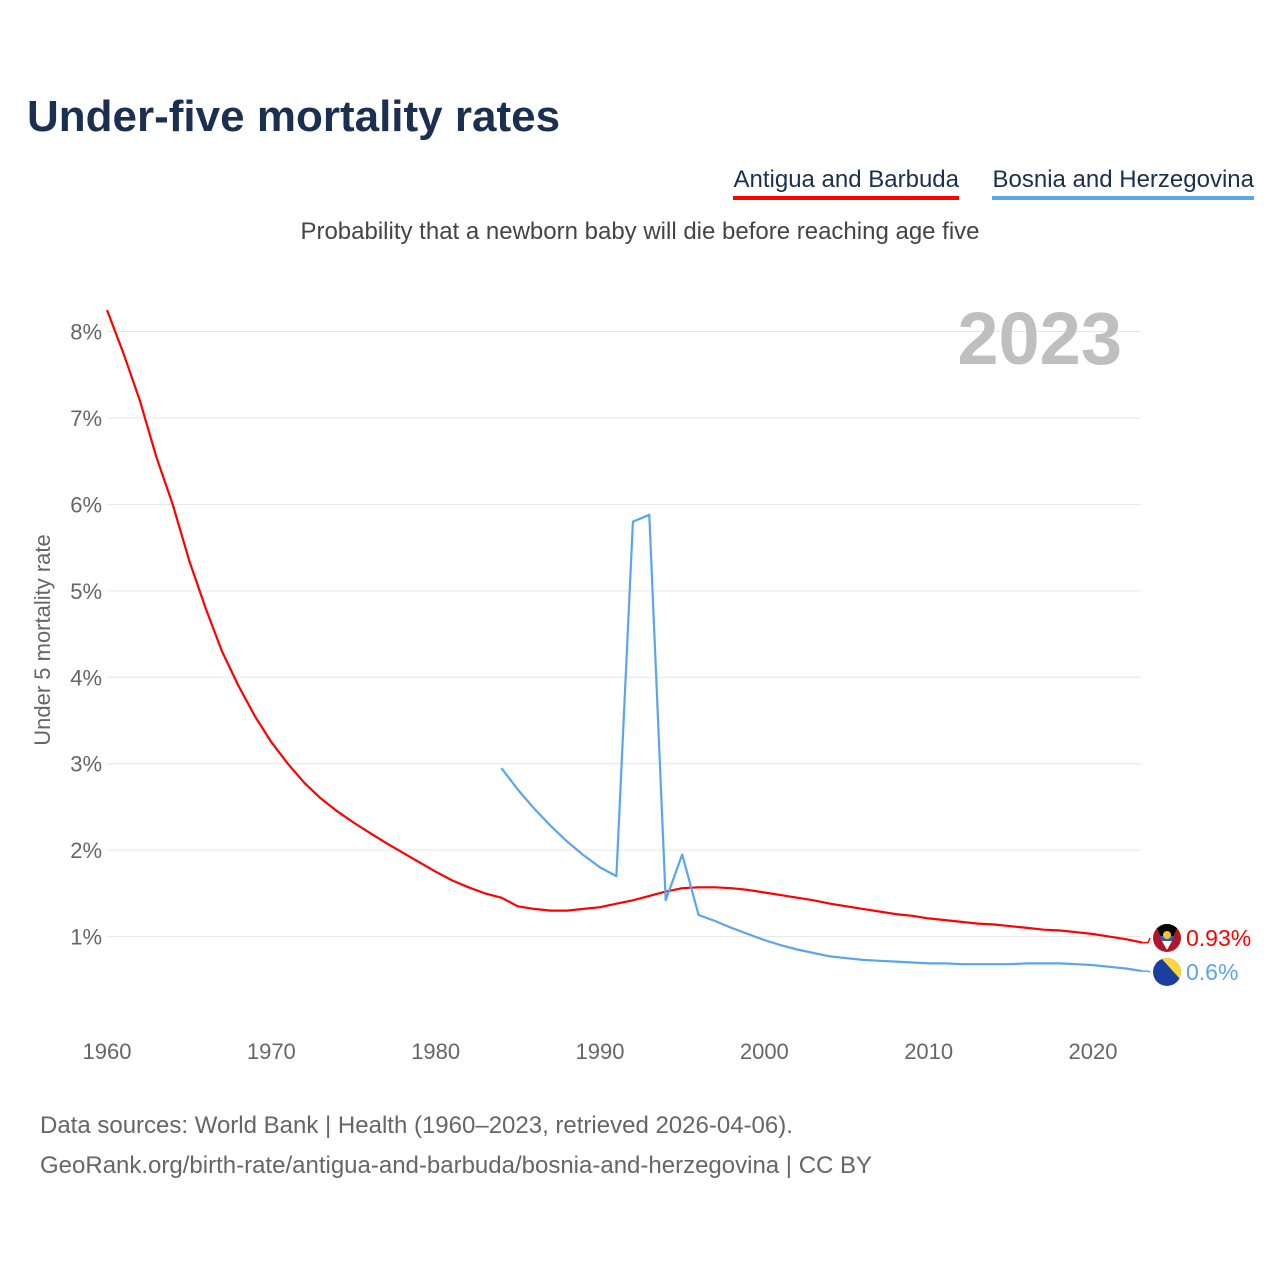 The height and width of the screenshot is (1280, 1280). Describe the element at coordinates (1167, 972) in the screenshot. I see `bosnia-flag-icon` at that location.